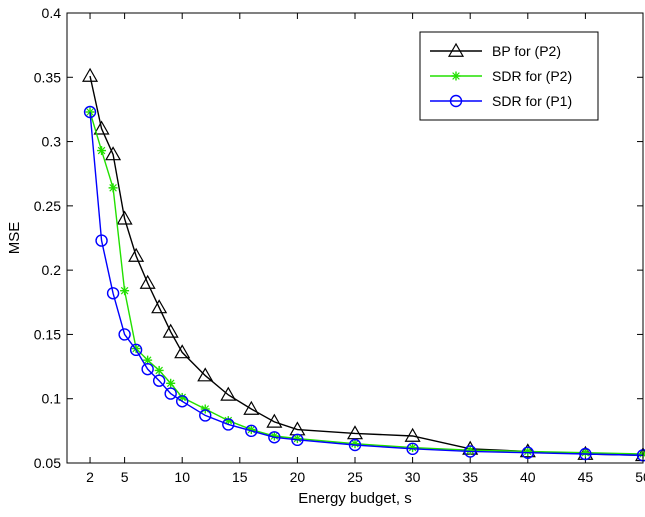 The height and width of the screenshot is (517, 645). I want to click on legend-label: BP for (P2), so click(526, 51).